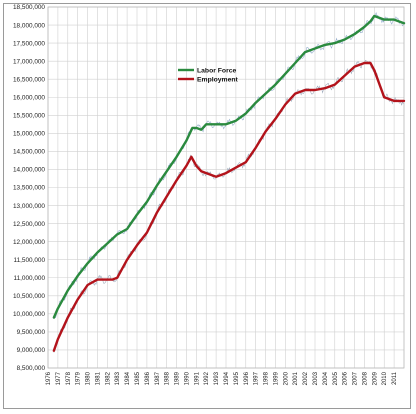 This screenshot has width=416, height=414. What do you see at coordinates (29, 43) in the screenshot?
I see `y-tick-label: 17,500,000` at bounding box center [29, 43].